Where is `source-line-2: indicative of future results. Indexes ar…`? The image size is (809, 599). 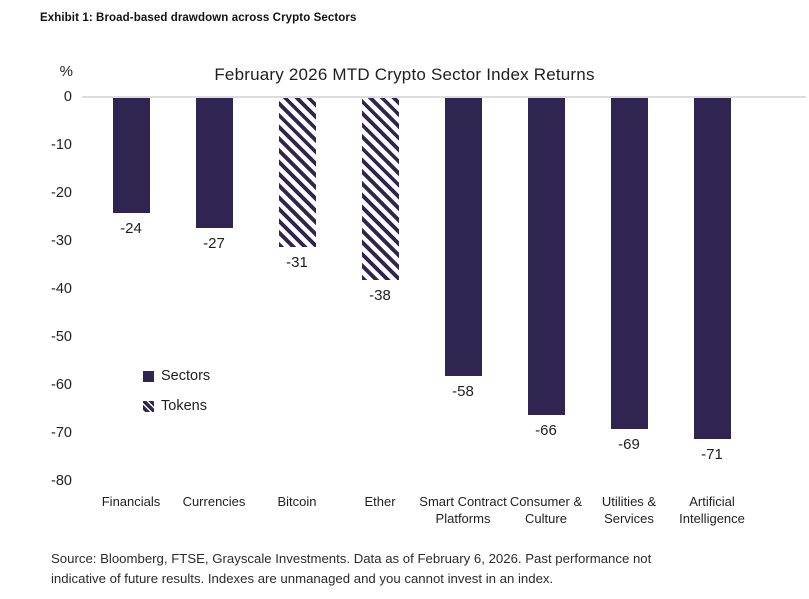 source-line-2: indicative of future results. Indexes ar… is located at coordinates (302, 578).